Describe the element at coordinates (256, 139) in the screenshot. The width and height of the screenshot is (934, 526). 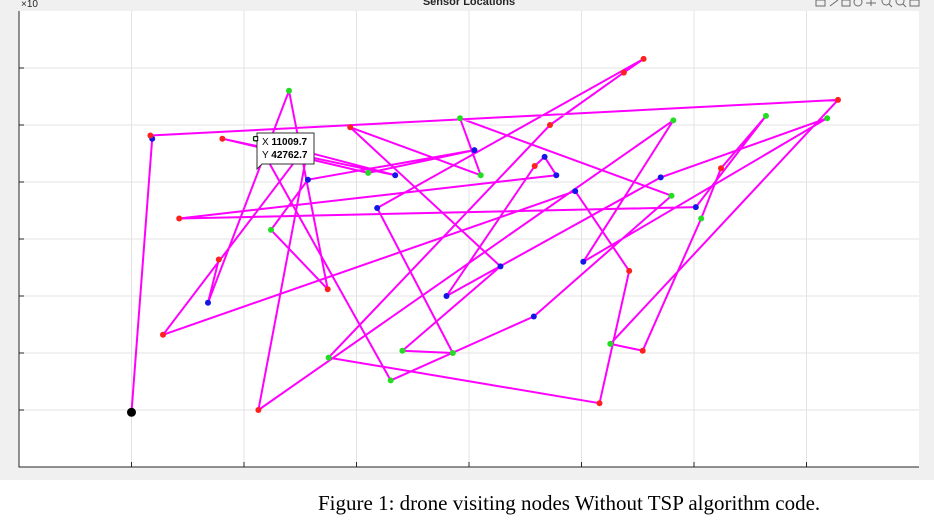
I see `datatip-anchor-marker` at that location.